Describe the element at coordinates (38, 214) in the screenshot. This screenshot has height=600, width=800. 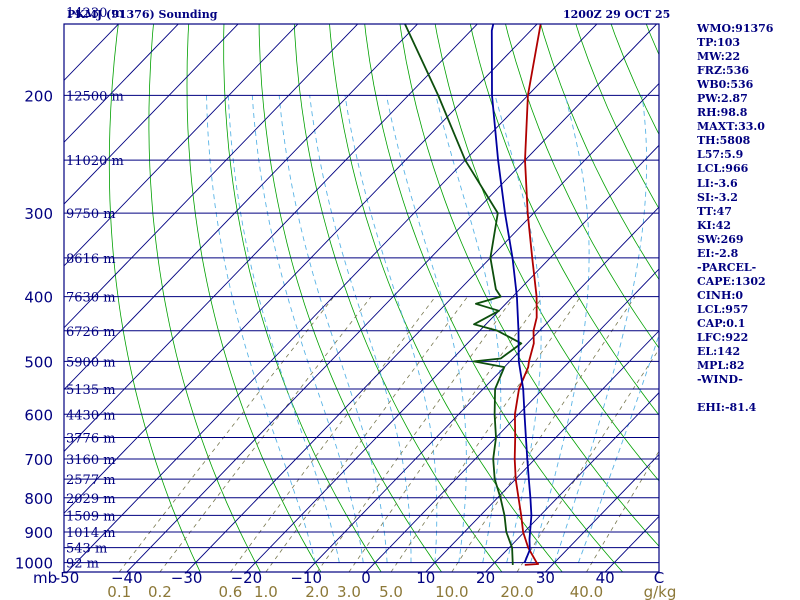
I see `pressure-label: 300` at that location.